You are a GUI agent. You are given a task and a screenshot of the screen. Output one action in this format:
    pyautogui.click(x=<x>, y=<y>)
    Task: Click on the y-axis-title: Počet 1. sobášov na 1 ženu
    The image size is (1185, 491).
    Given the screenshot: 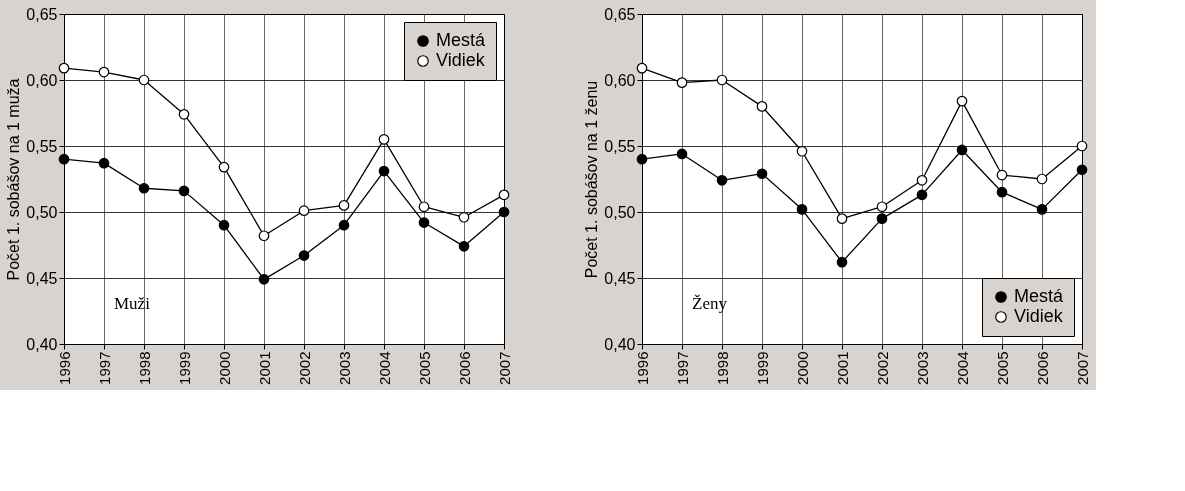 What is the action you would take?
    pyautogui.click(x=592, y=179)
    